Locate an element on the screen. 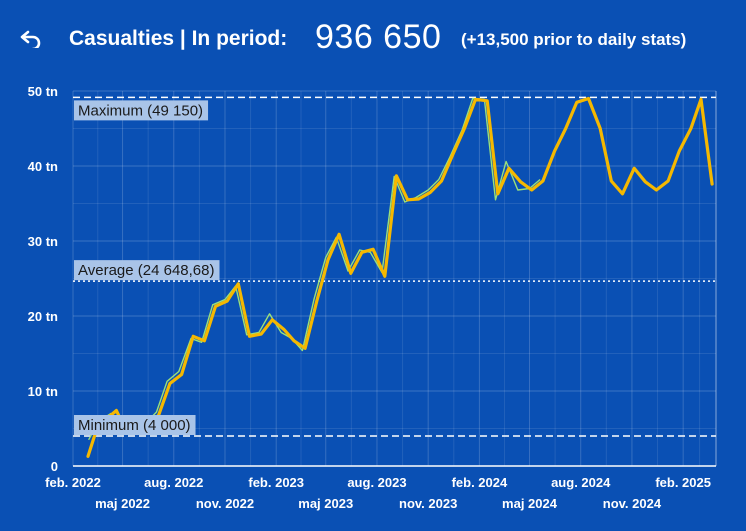 The height and width of the screenshot is (531, 746). y-tick-label: 30 tn is located at coordinates (43, 241).